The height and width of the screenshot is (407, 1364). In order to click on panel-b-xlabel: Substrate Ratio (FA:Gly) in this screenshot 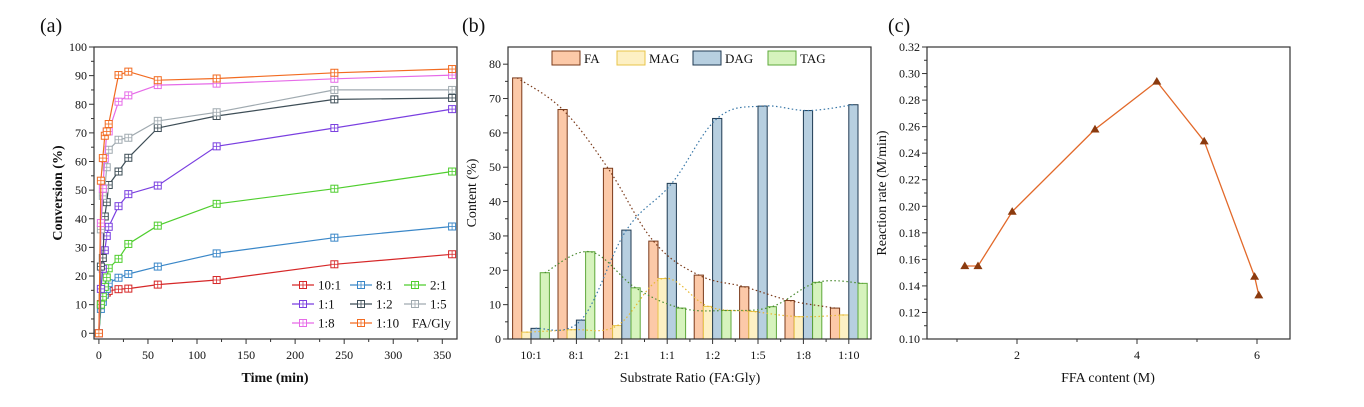, I will do `click(690, 378)`.